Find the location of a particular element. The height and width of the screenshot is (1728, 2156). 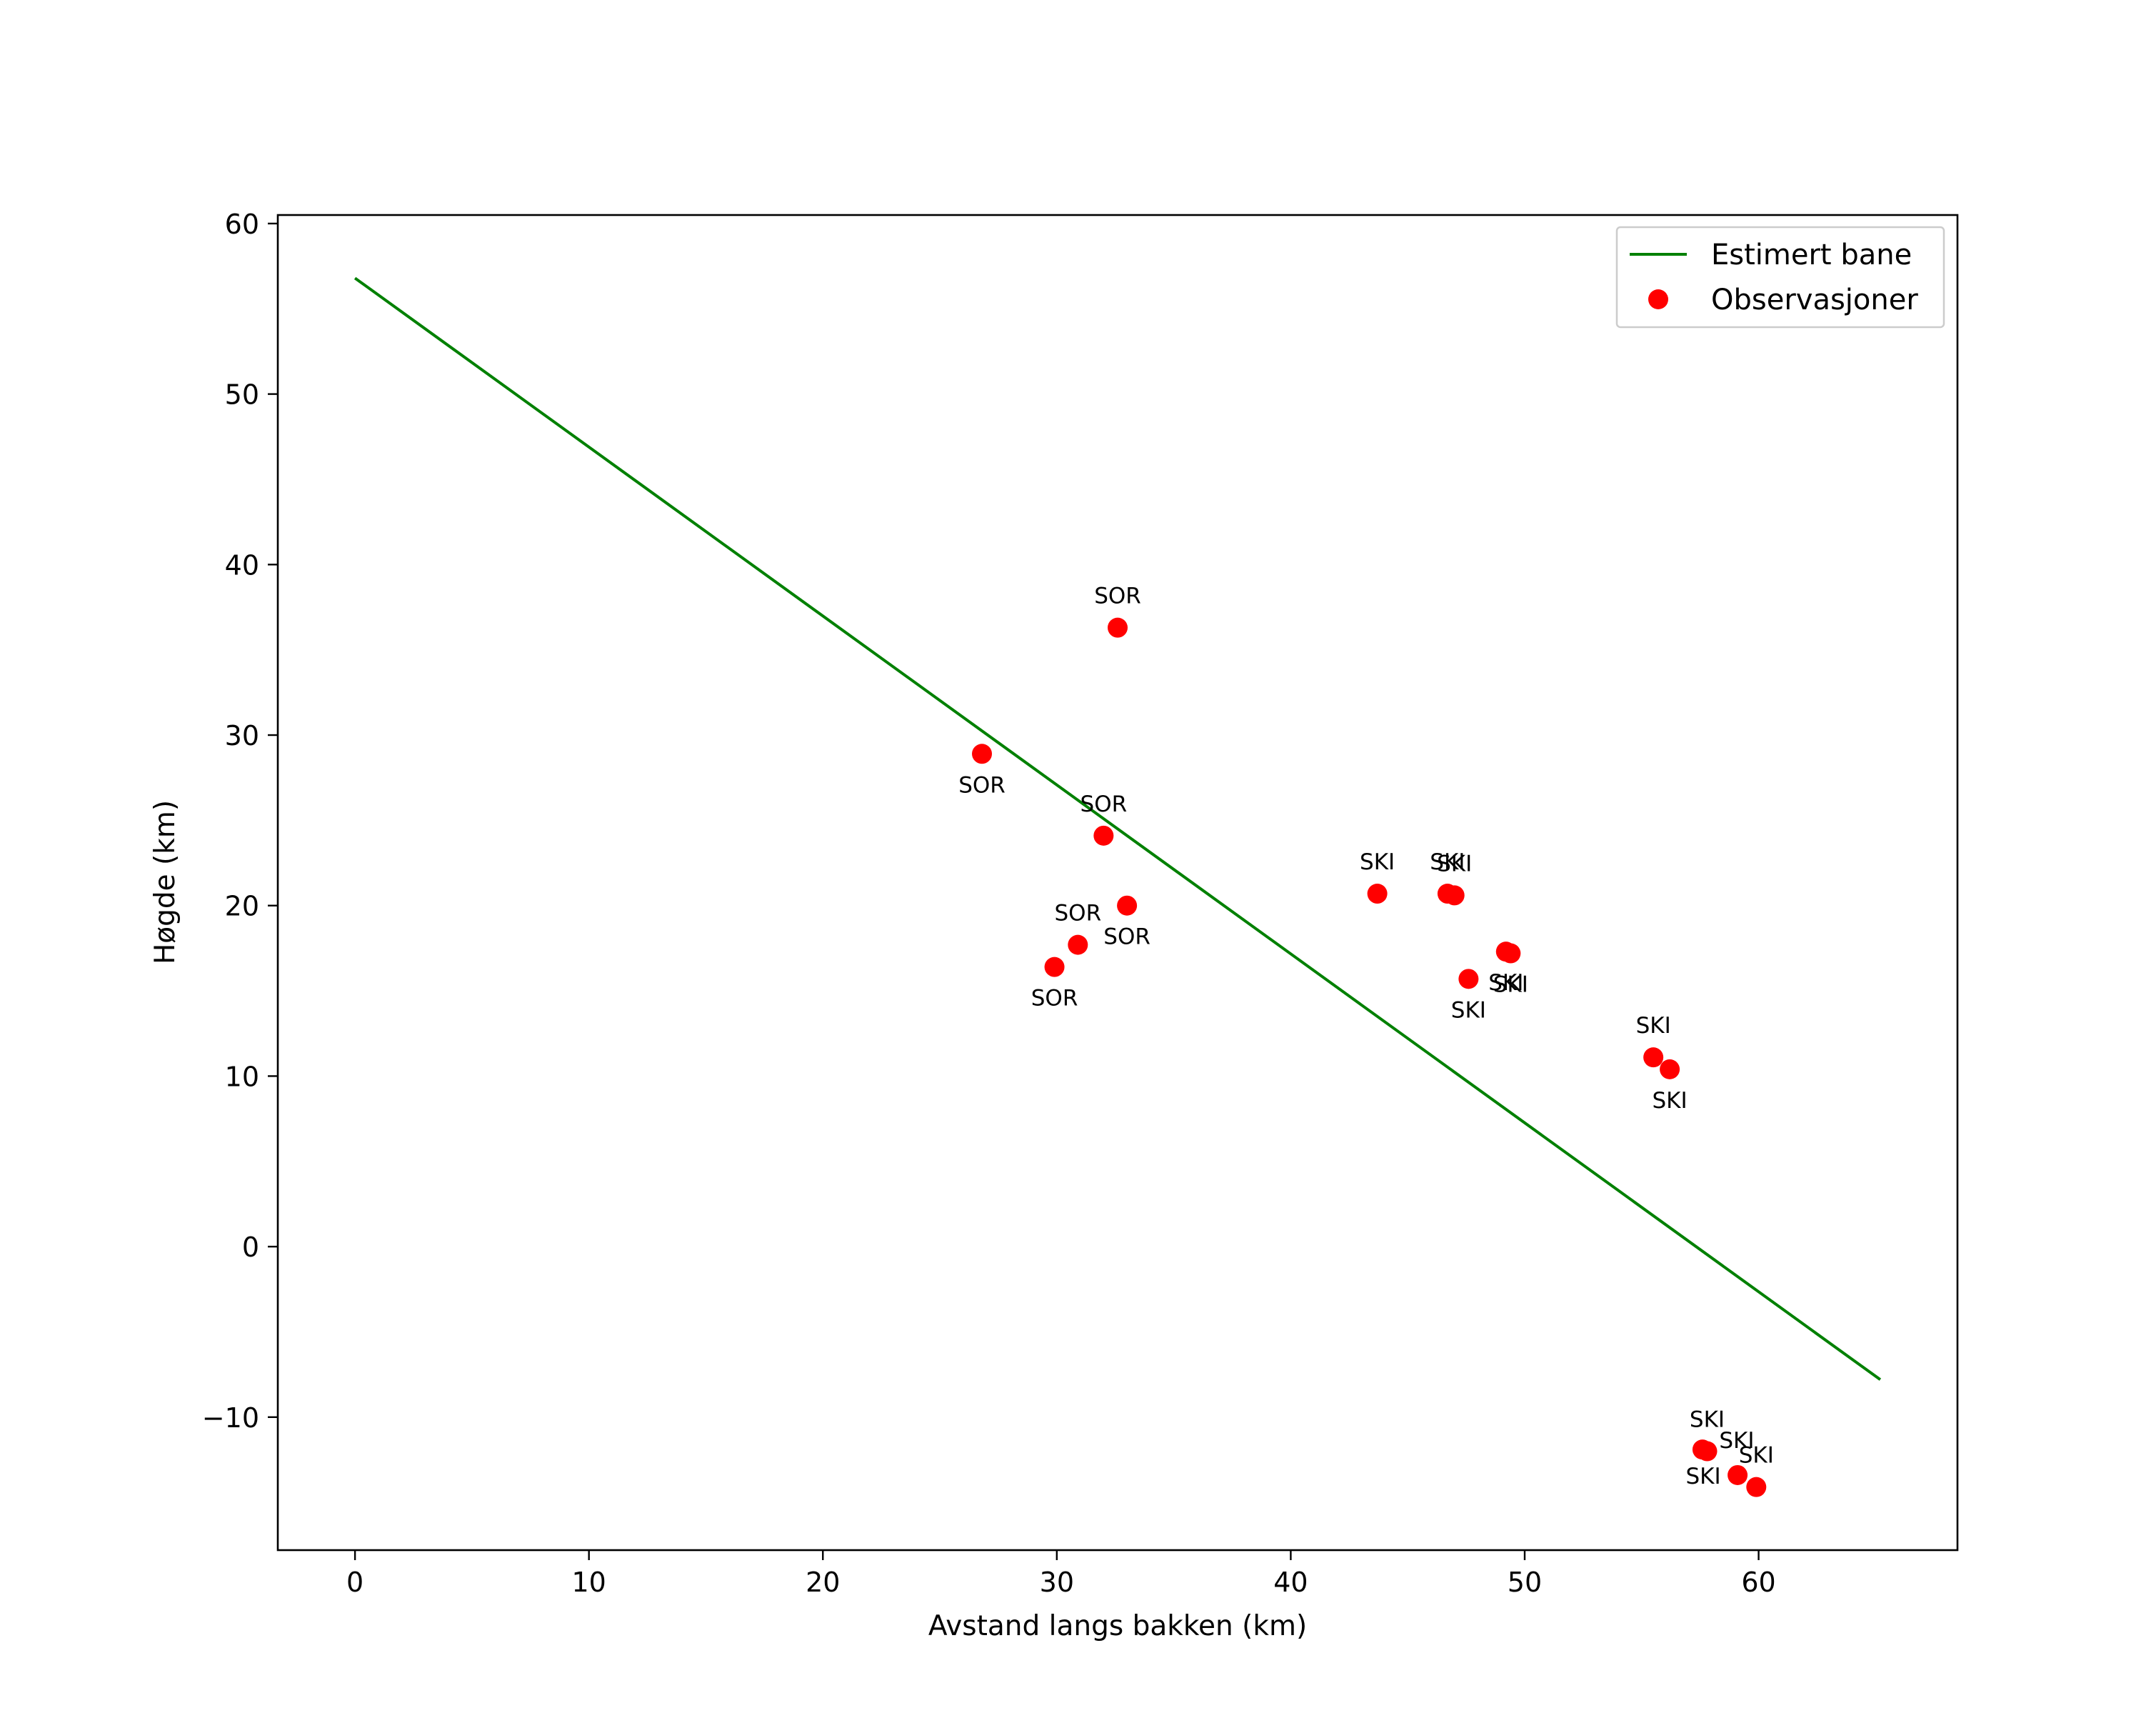

legend-entry-estimert-bane: Estimert bane is located at coordinates (1812, 255).